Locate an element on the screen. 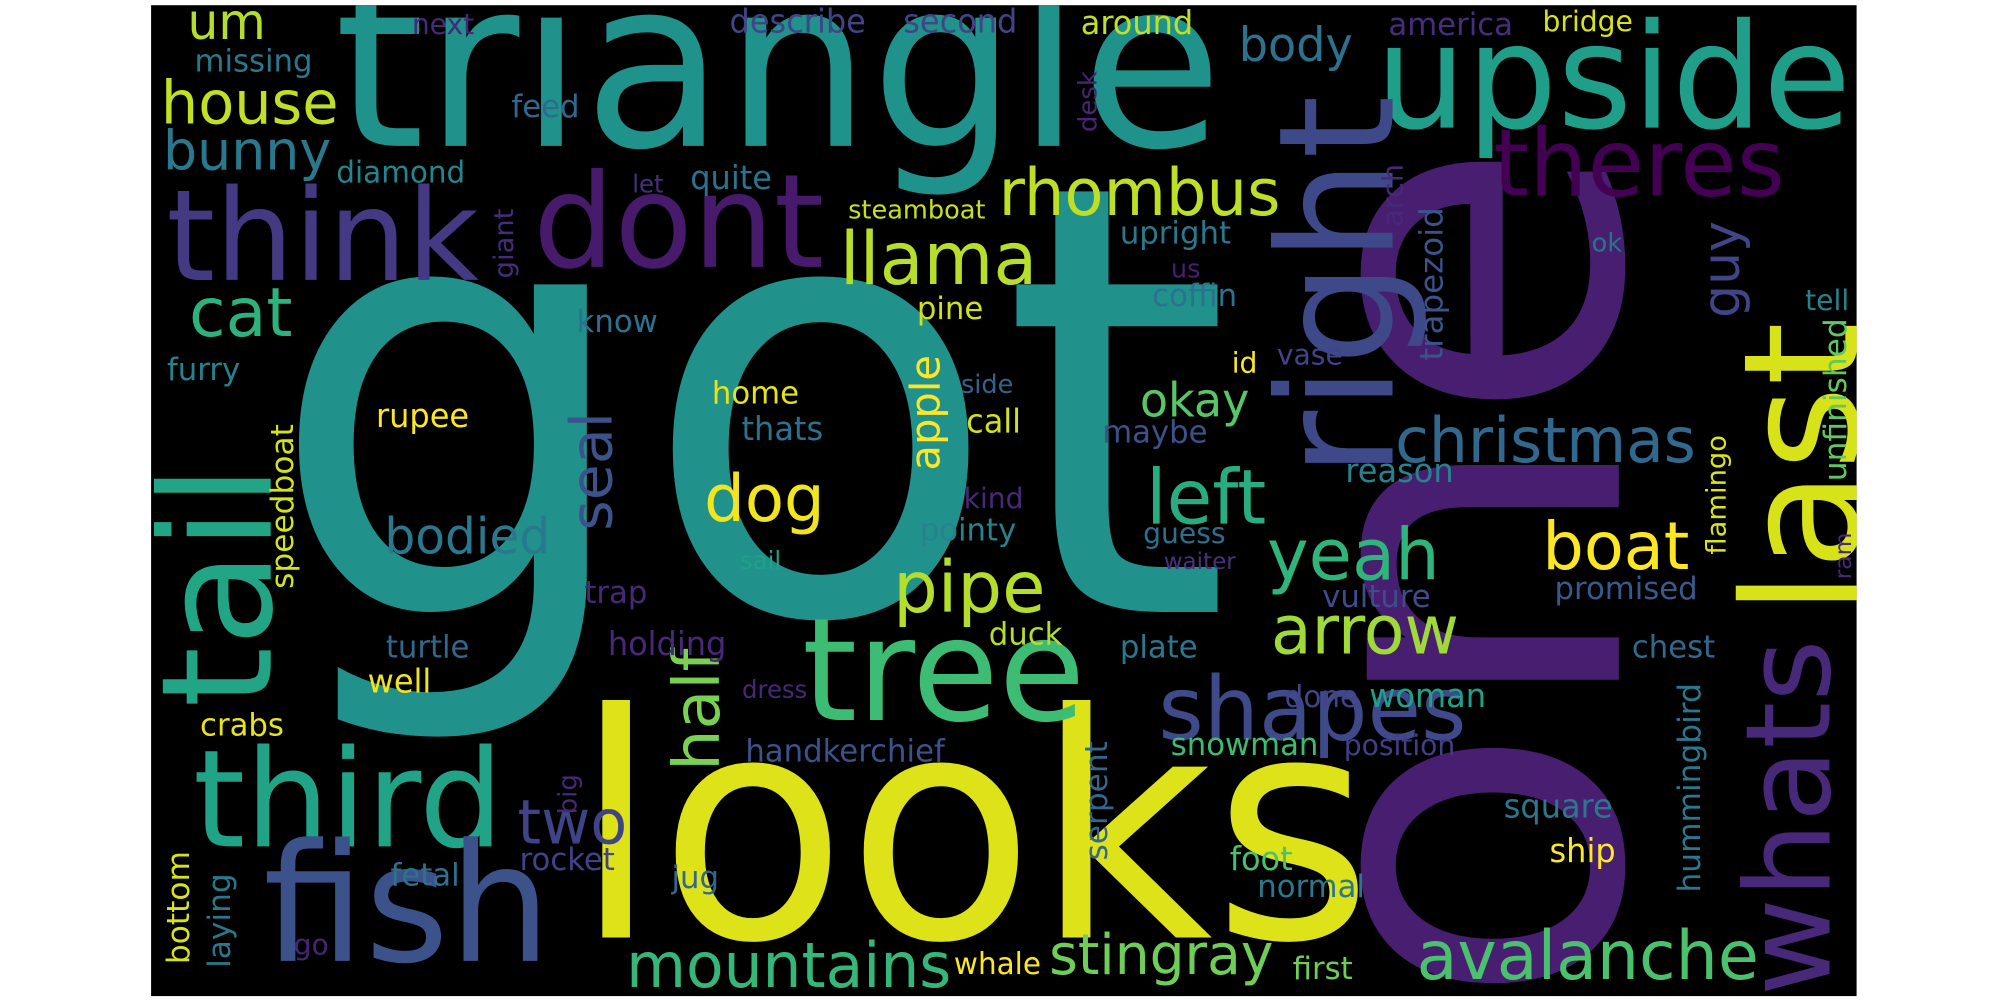 This screenshot has width=2000, height=1000. word: id is located at coordinates (1245, 362).